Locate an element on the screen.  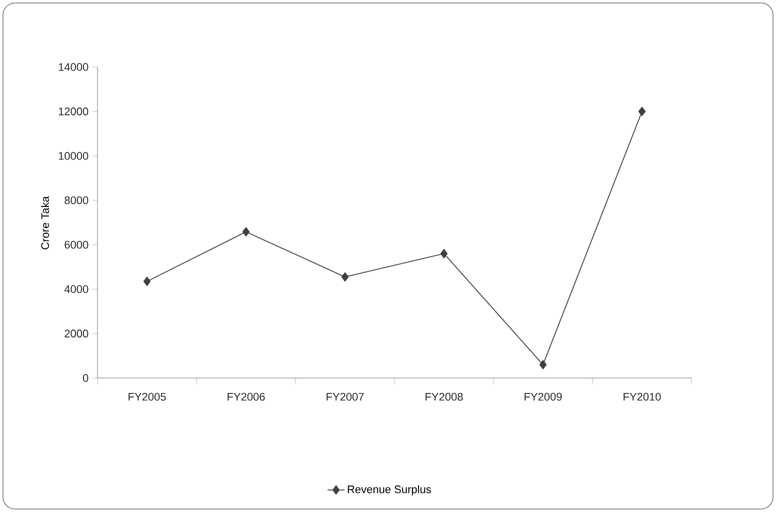
y-tick-label: 8000 is located at coordinates (76, 200).